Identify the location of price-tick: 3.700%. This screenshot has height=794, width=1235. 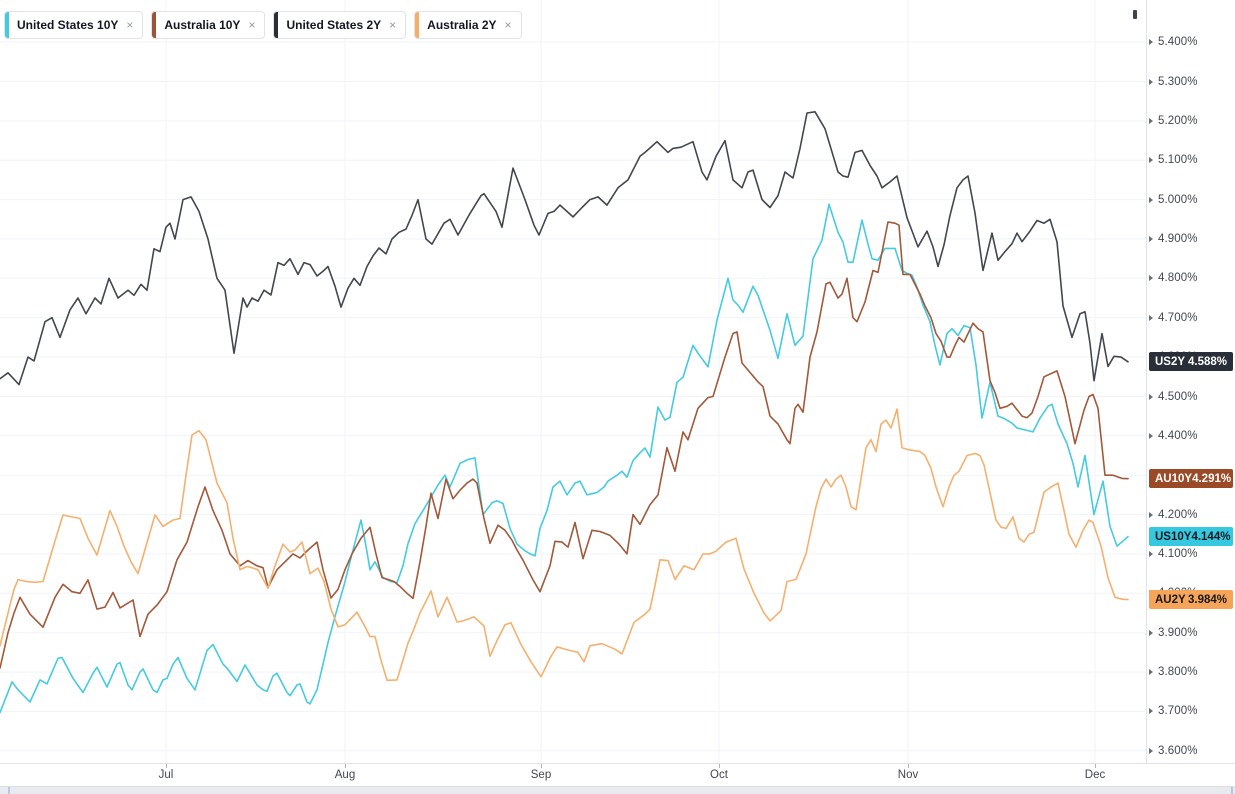
(1172, 711).